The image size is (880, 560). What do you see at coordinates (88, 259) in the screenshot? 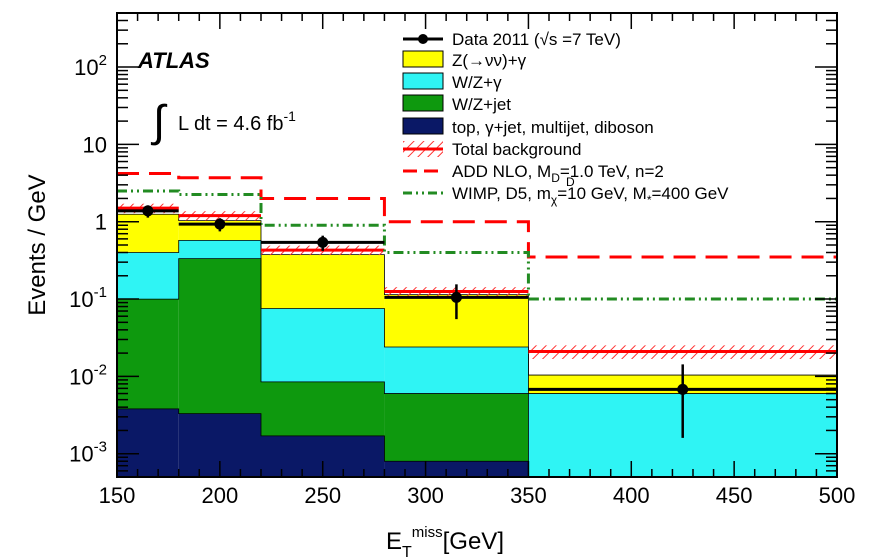
I see `y-tick-labels: 10⁻³ 10⁻² 10⁻¹ 1 10 10²` at bounding box center [88, 259].